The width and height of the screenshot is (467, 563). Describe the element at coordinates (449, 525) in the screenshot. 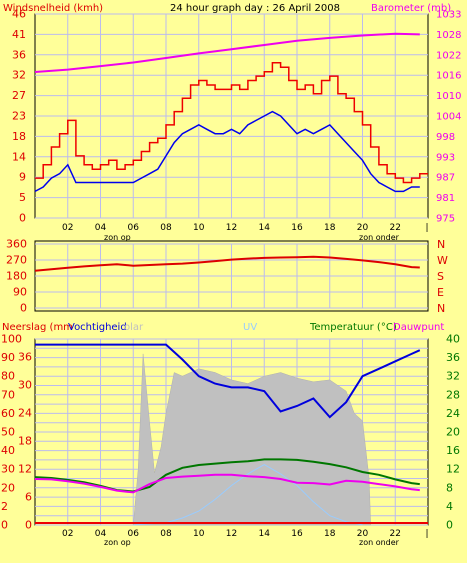

I see `temperature-tick-label: 0` at that location.